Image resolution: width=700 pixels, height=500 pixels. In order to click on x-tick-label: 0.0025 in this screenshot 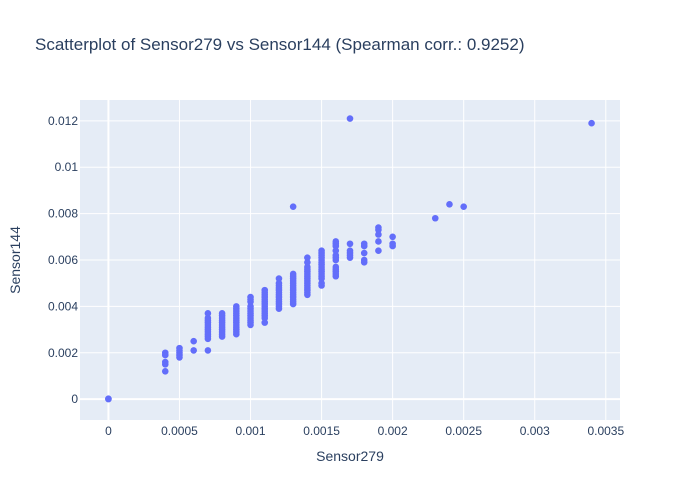, I will do `click(463, 431)`.